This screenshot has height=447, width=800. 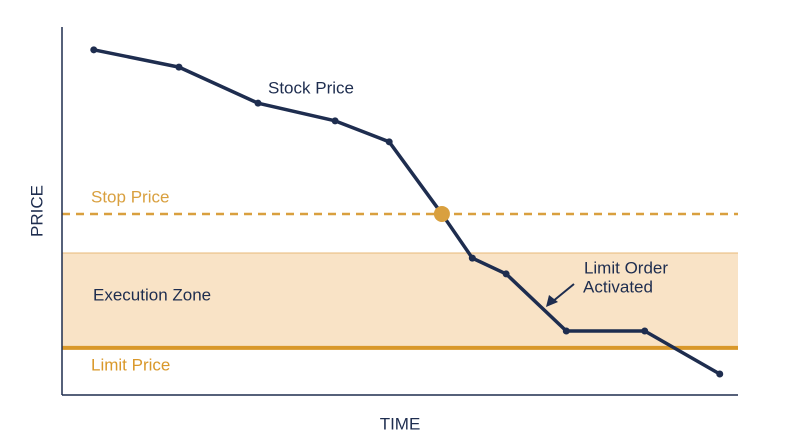 I want to click on annotation-line: Activated, so click(x=618, y=286).